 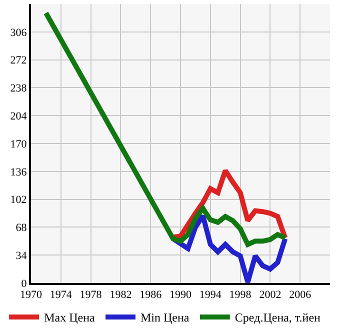 I want to click on x-tick-label: 1994, so click(x=210, y=295).